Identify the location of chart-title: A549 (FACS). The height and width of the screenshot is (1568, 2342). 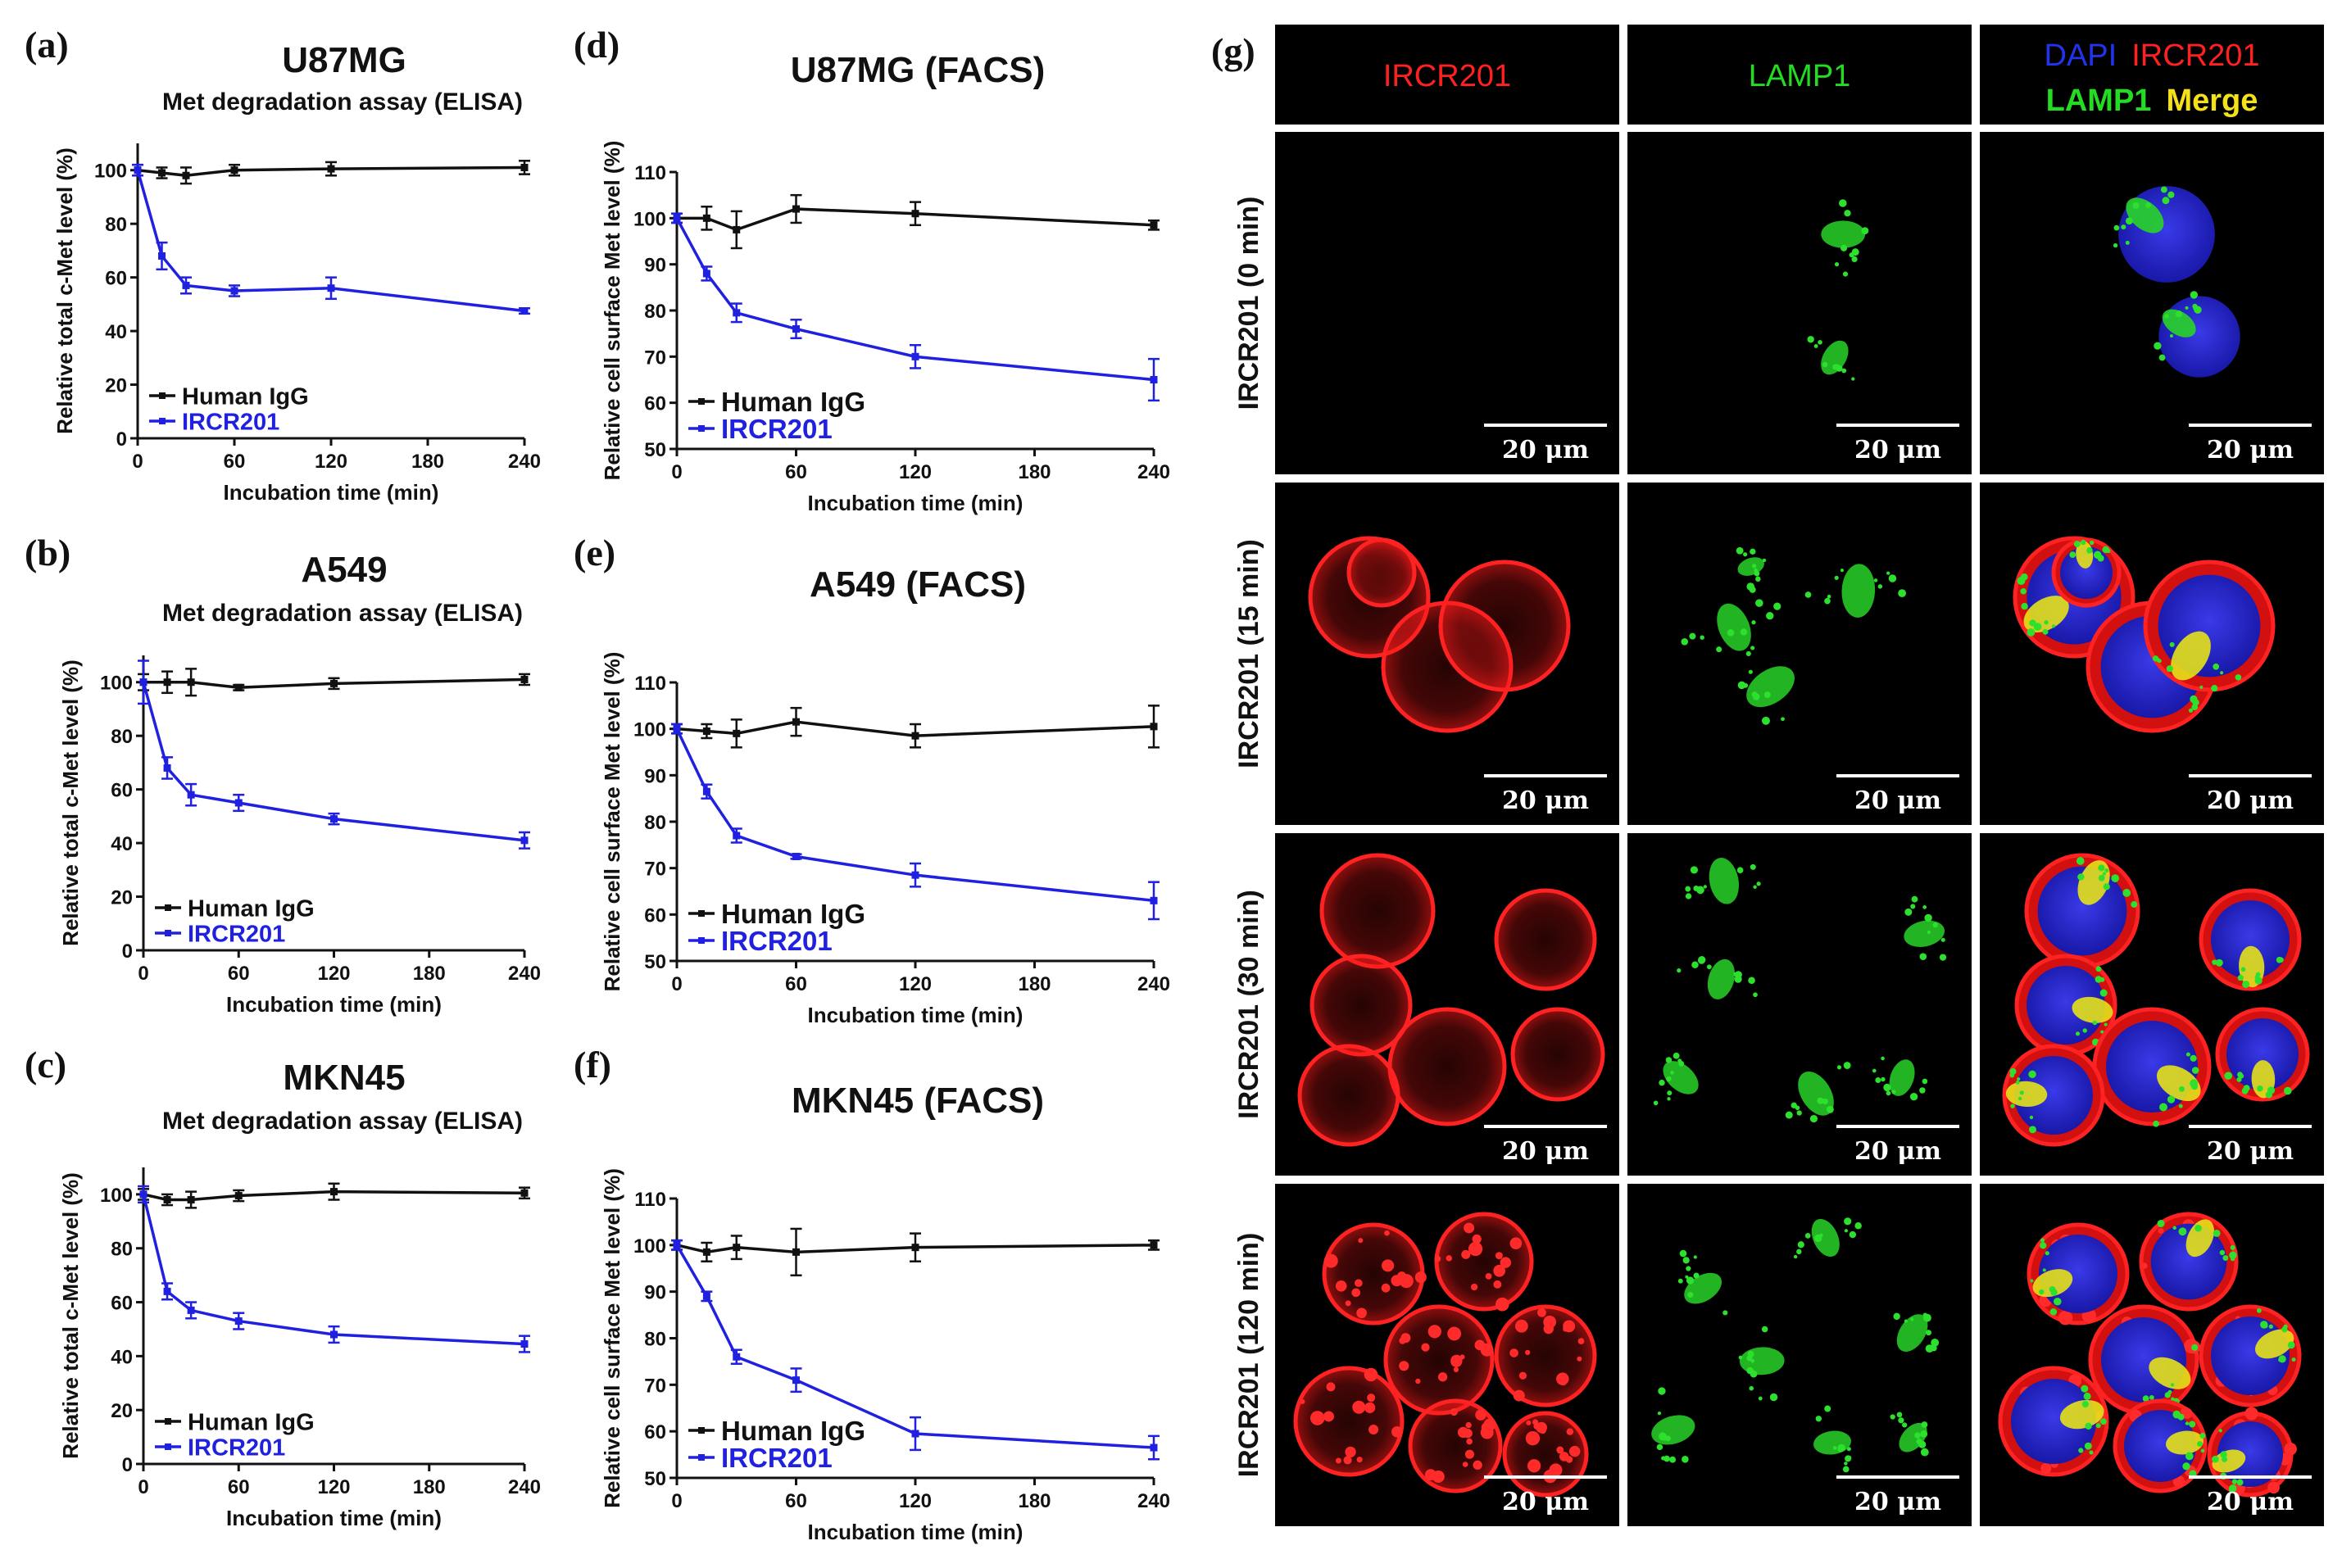
(918, 584).